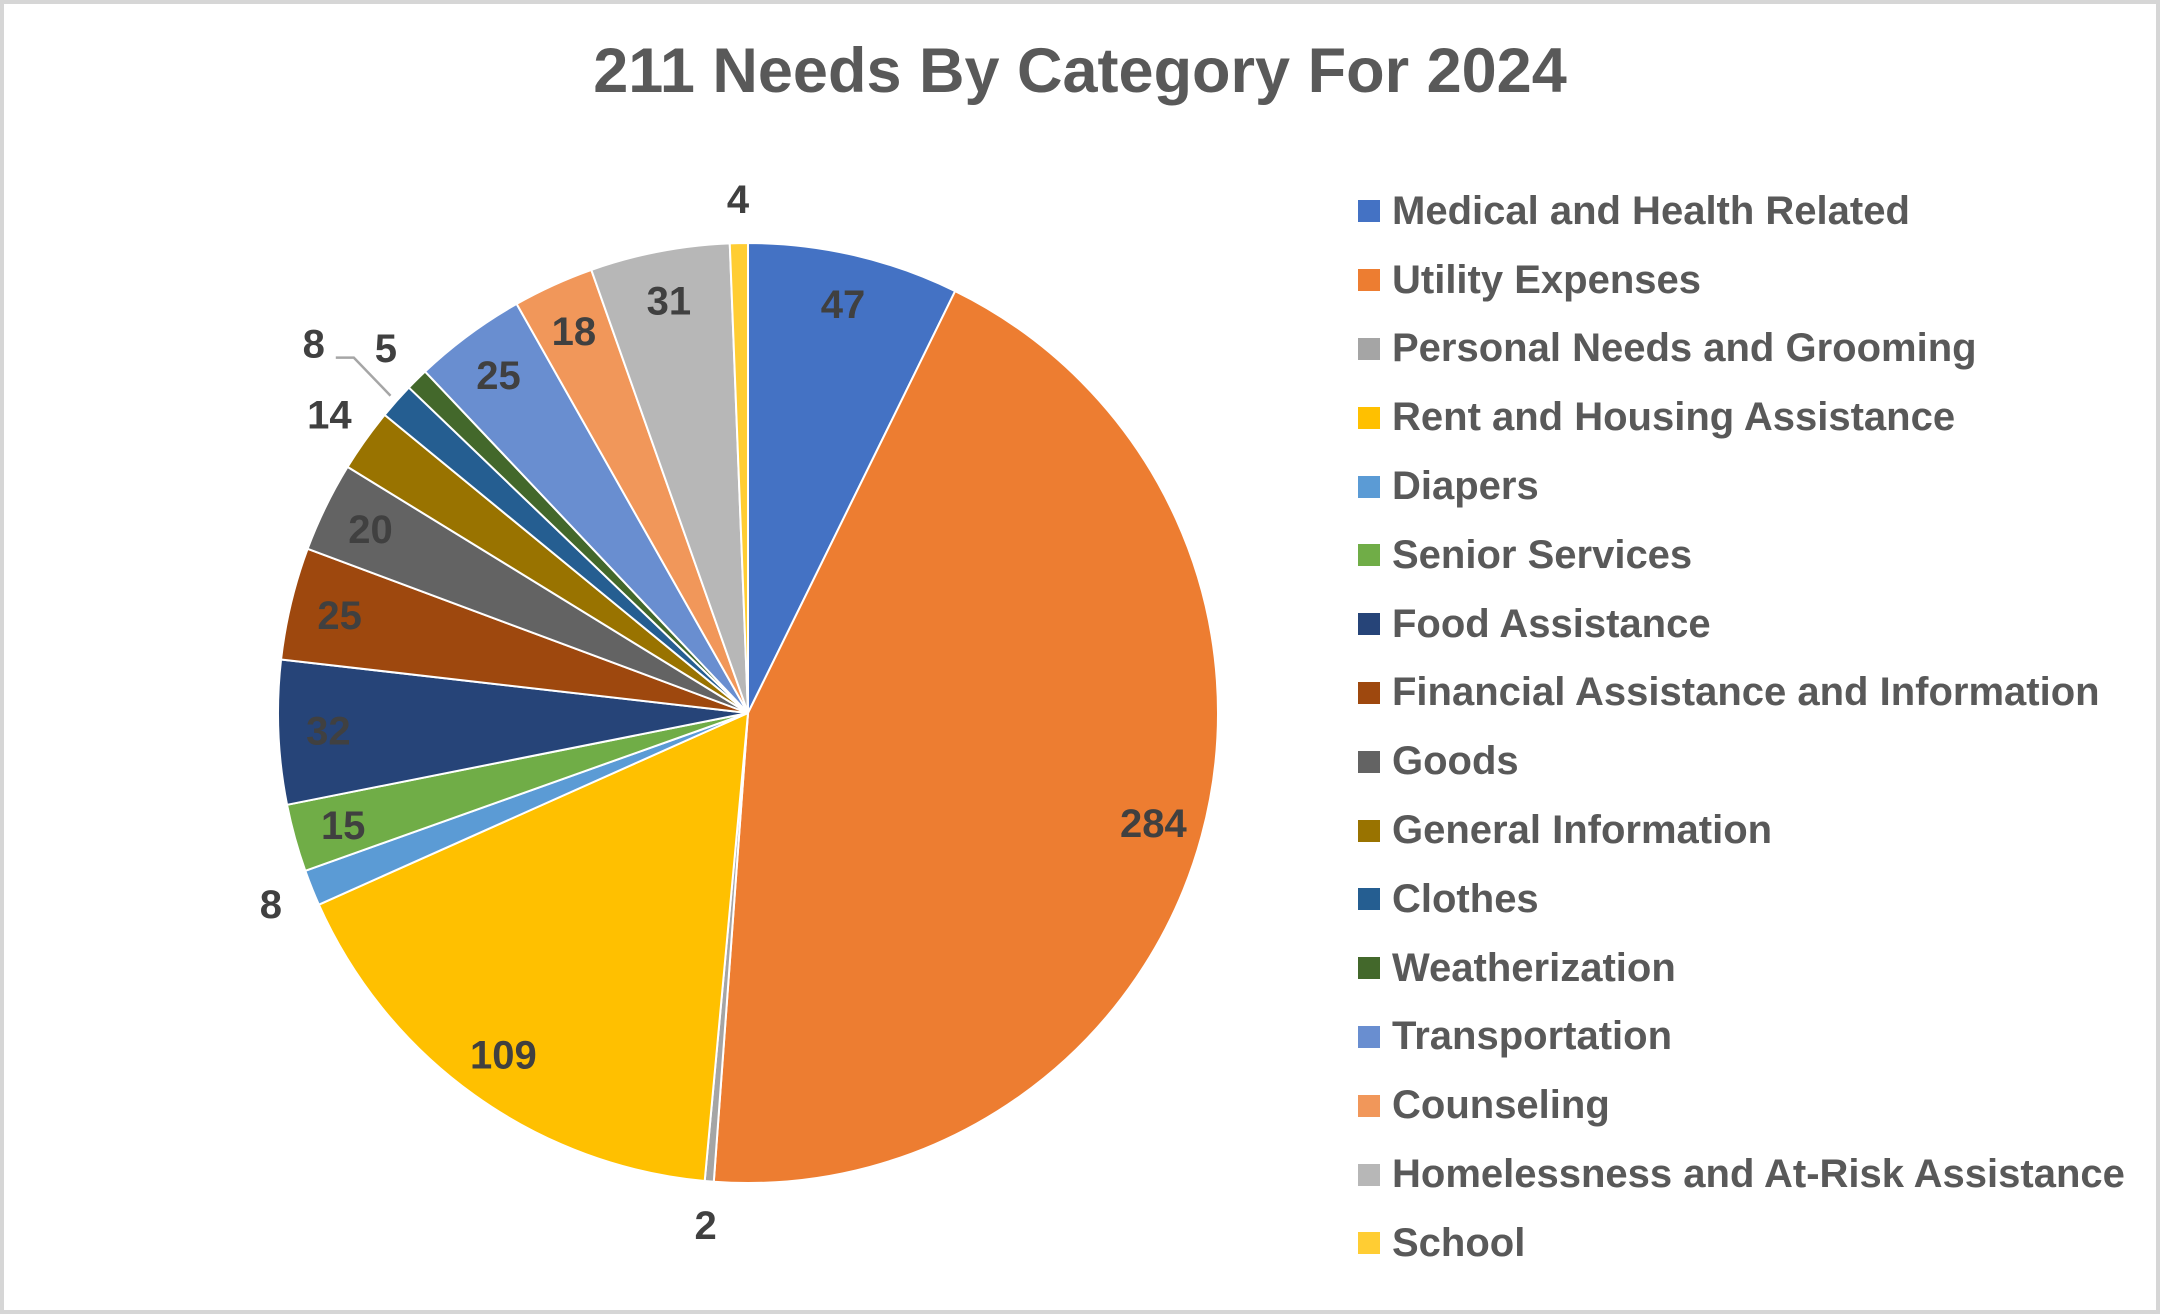 The height and width of the screenshot is (1314, 2160). What do you see at coordinates (1741, 899) in the screenshot?
I see `legend-item-clothes: Clothes` at bounding box center [1741, 899].